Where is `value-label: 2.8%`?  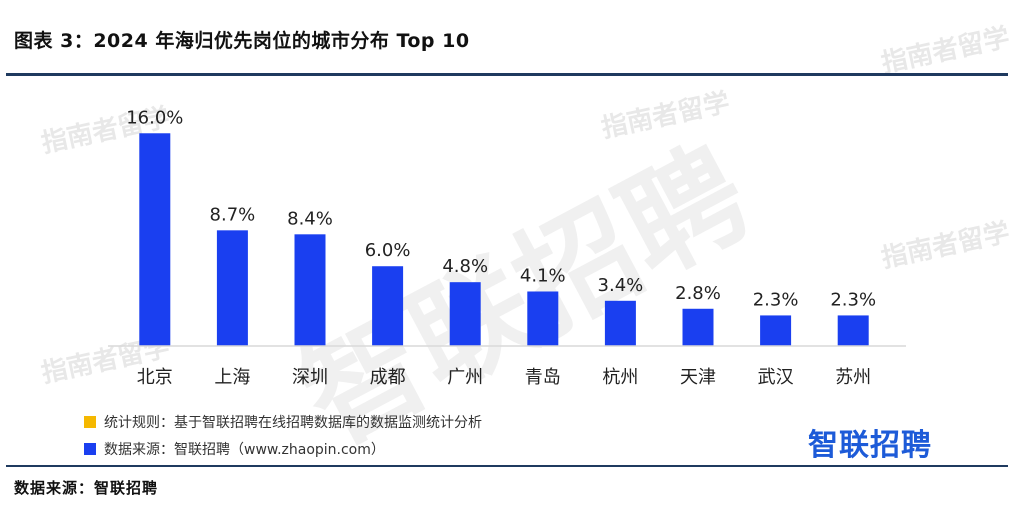 value-label: 2.8% is located at coordinates (698, 293).